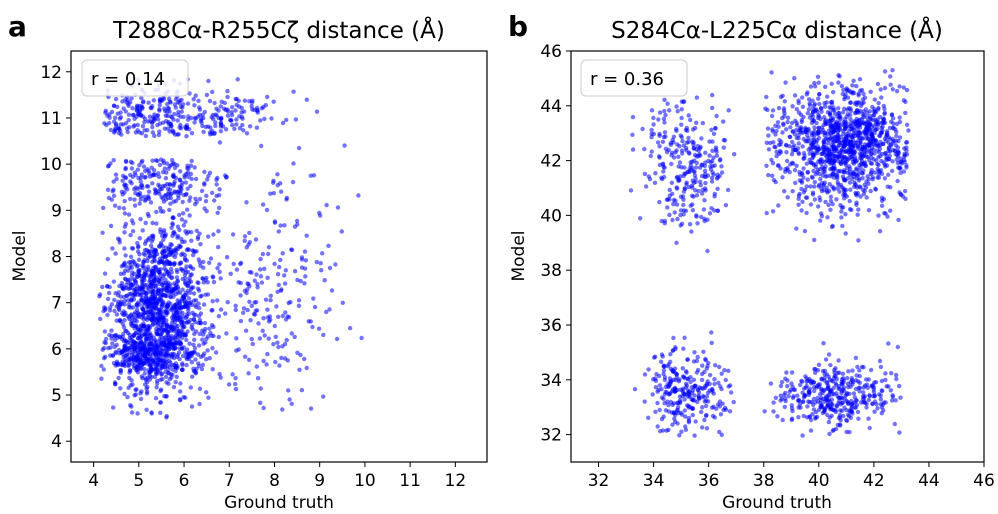 Image resolution: width=998 pixels, height=514 pixels. Describe the element at coordinates (551, 326) in the screenshot. I see `y-tick-label: 36` at that location.